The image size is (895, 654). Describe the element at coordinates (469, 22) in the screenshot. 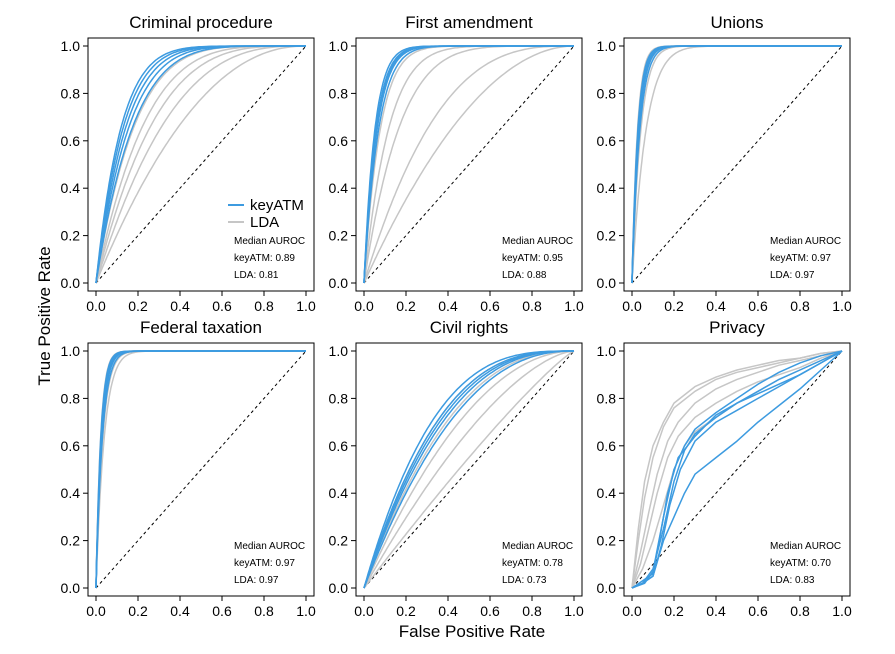

I see `panel-title: First amendment` at that location.